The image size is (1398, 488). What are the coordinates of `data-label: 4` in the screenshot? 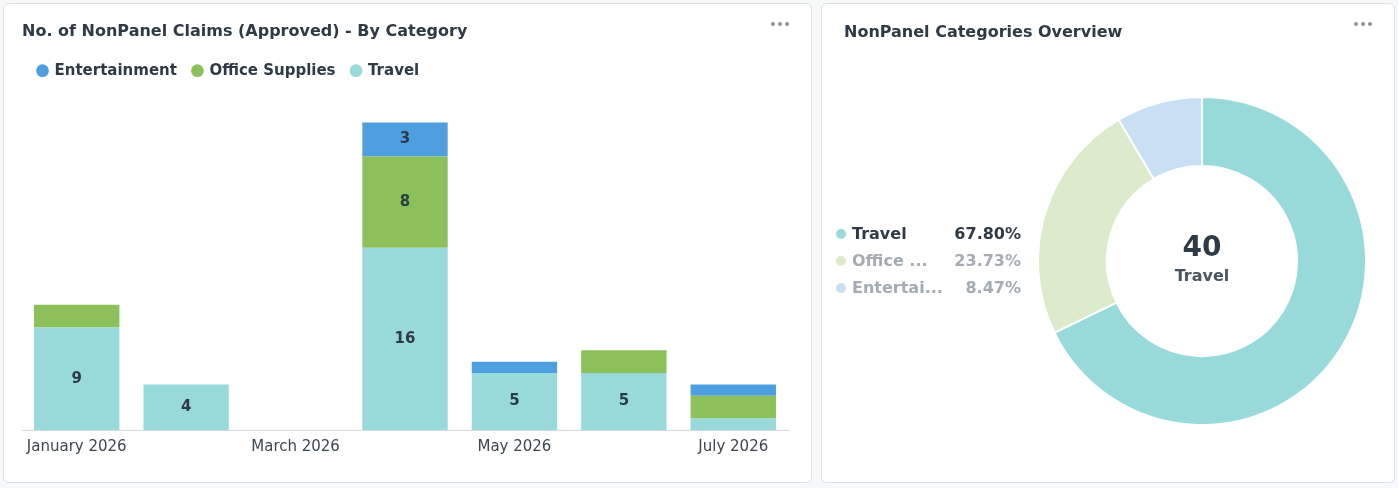 It's located at (186, 406).